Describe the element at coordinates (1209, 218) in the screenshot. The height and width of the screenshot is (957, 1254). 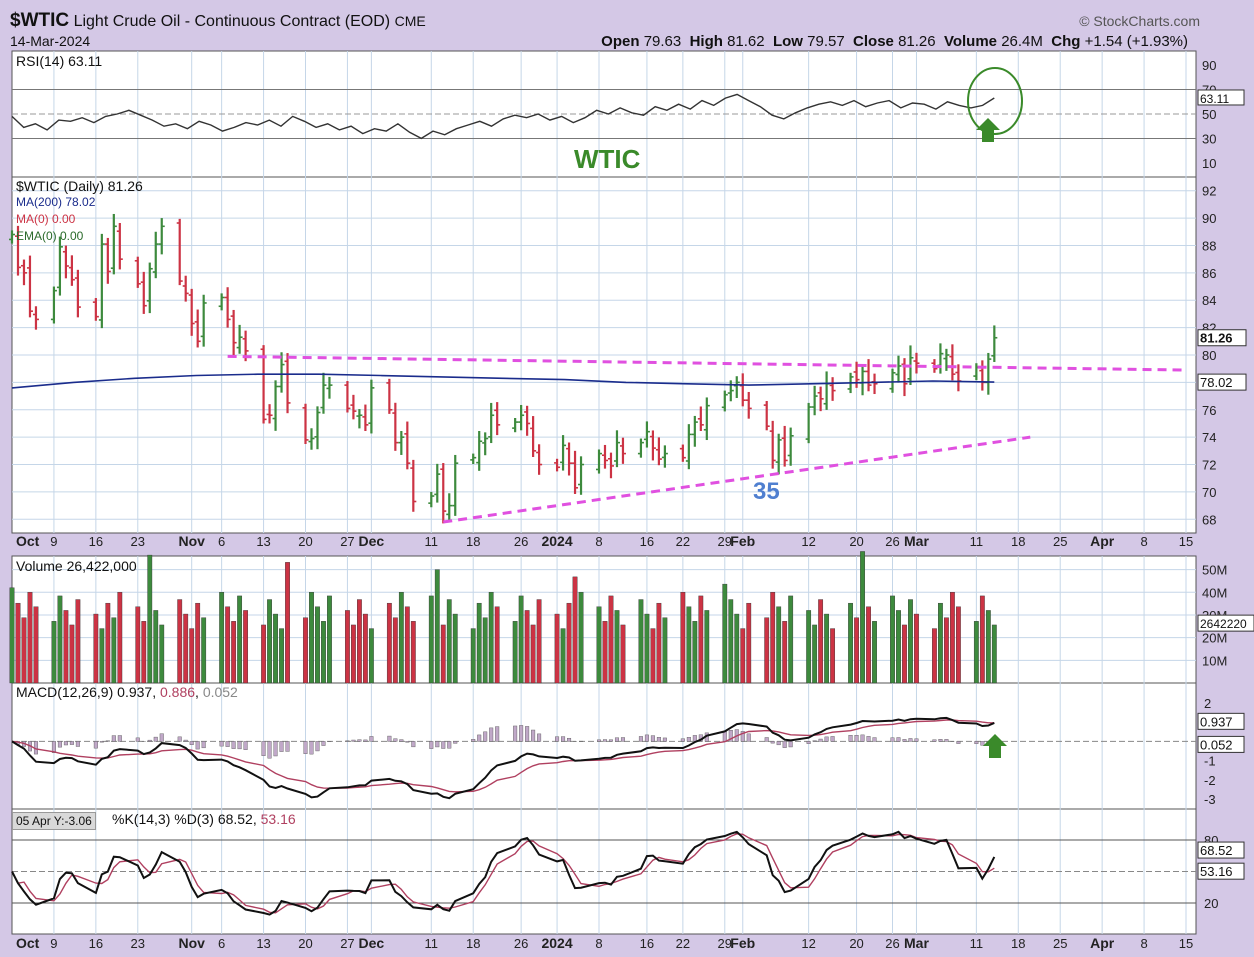
I see `price-tick: 90` at that location.